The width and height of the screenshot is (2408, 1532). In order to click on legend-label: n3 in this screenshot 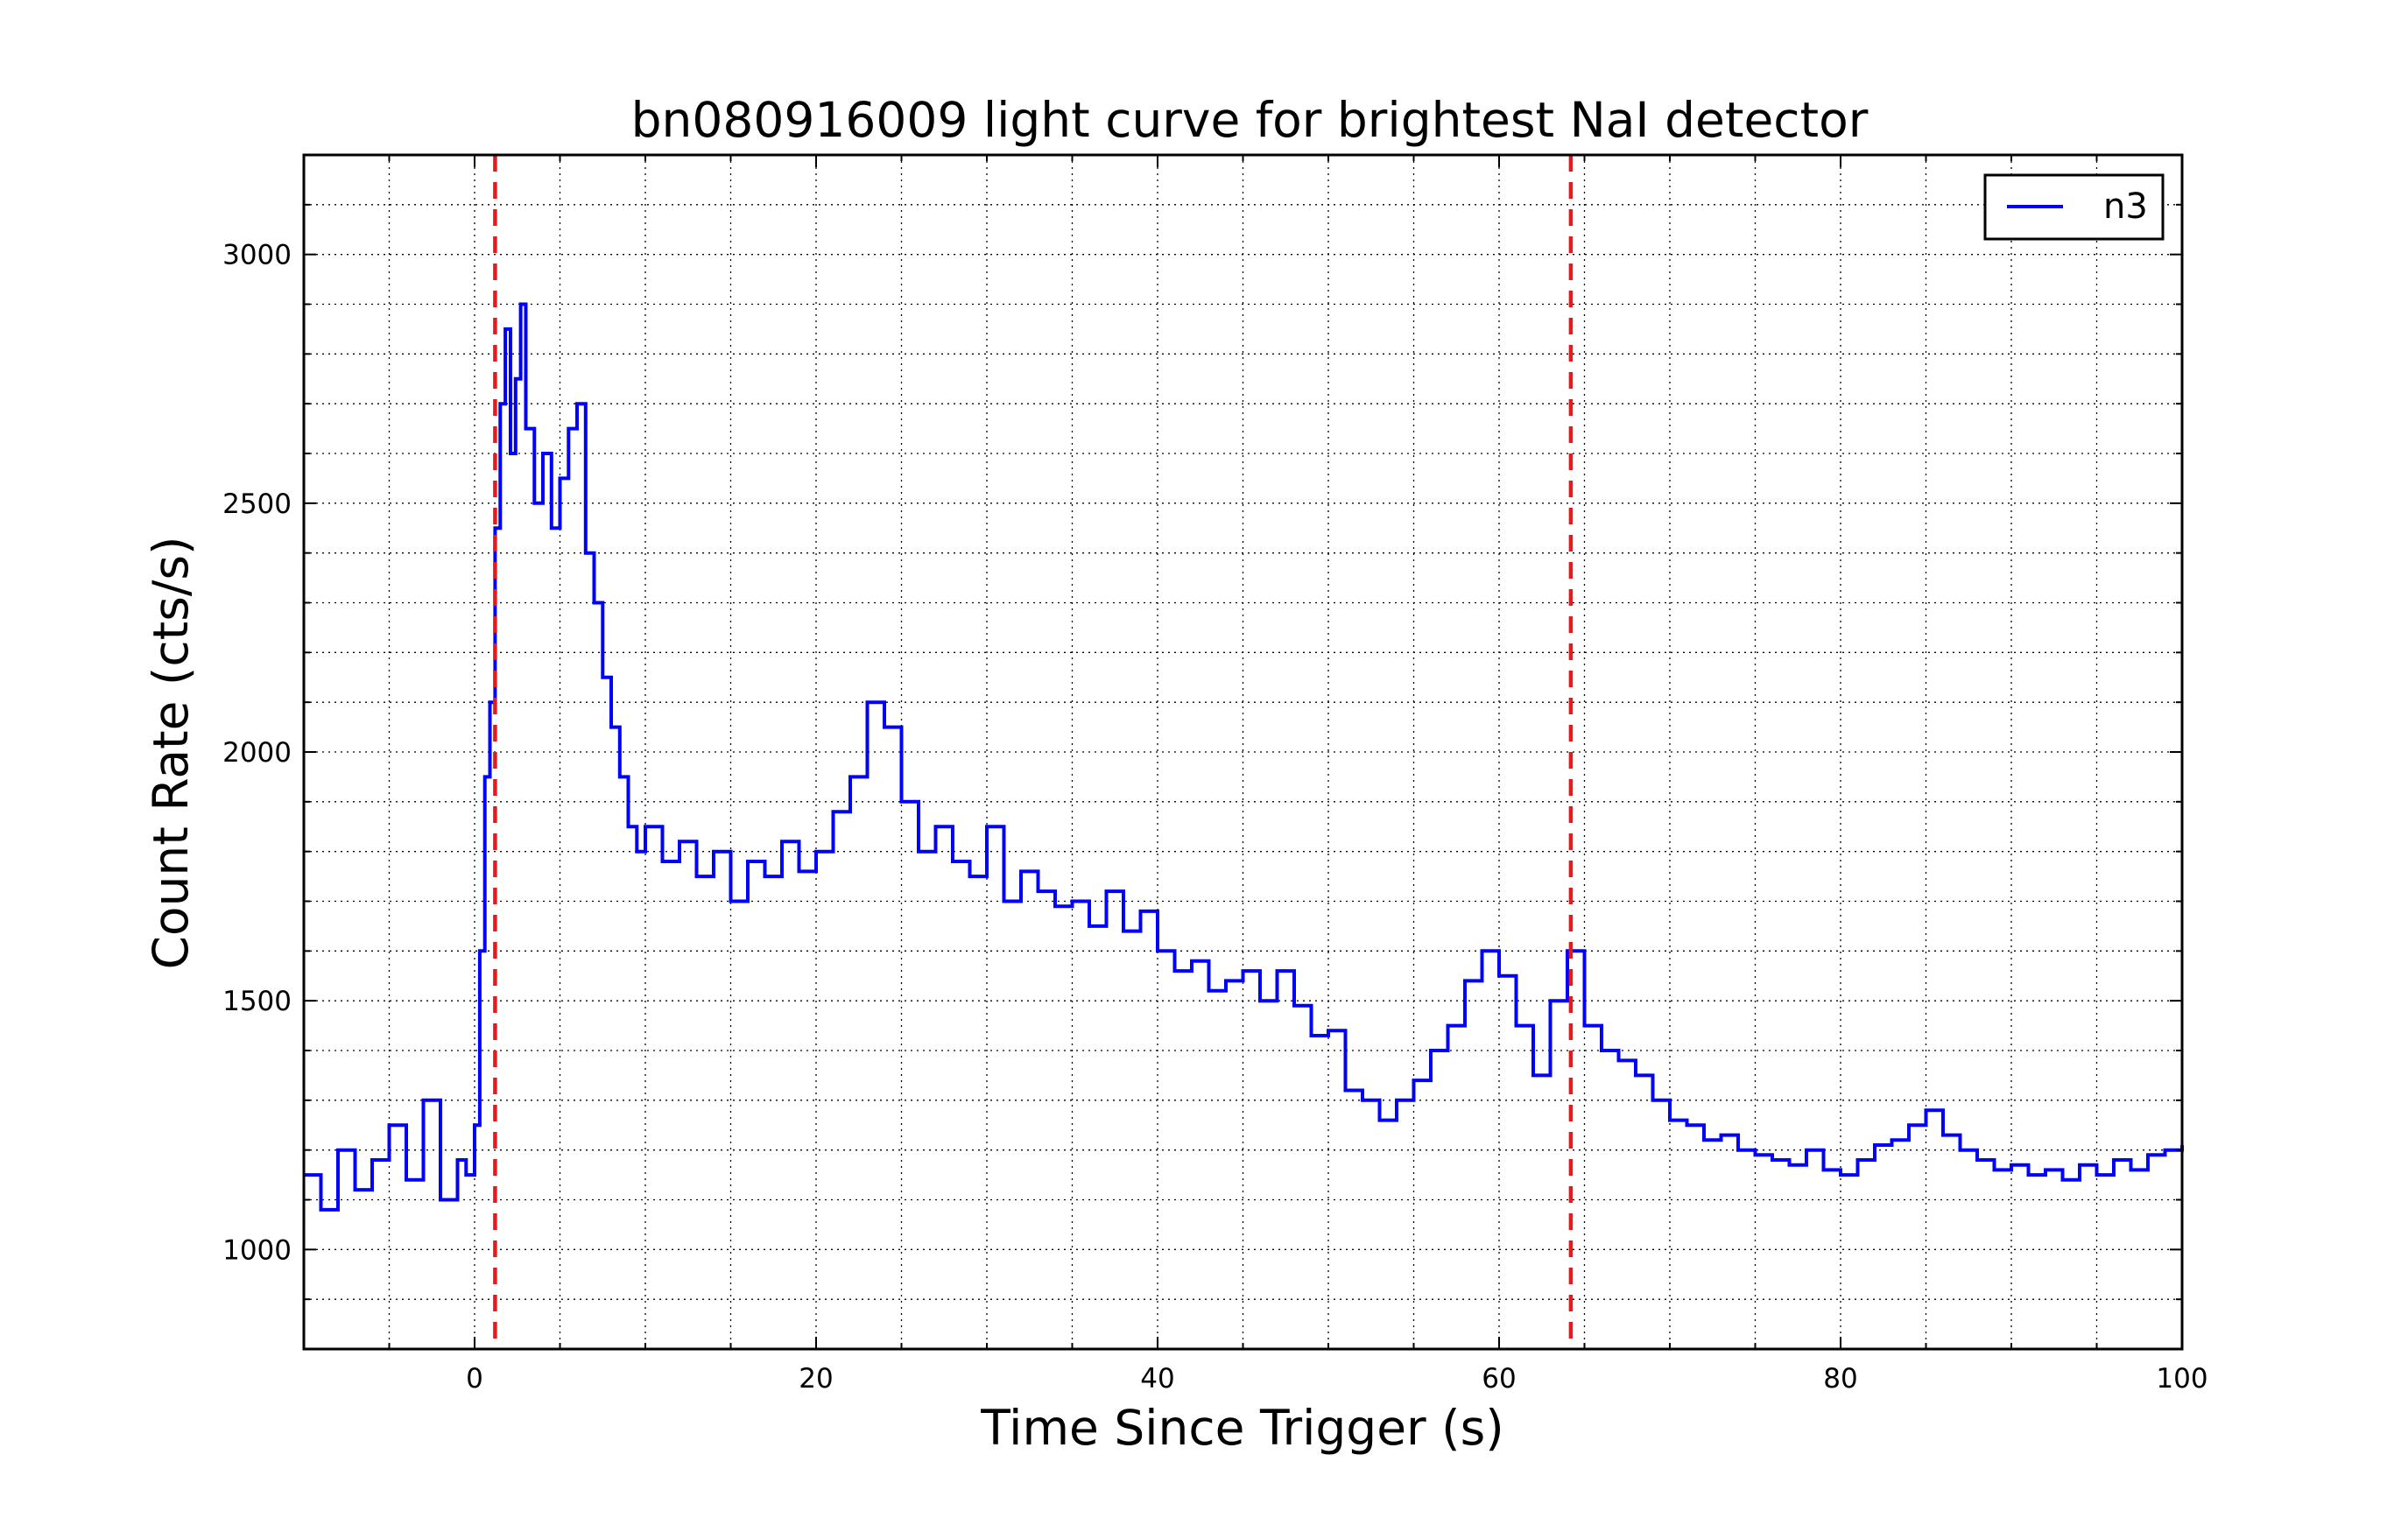, I will do `click(2125, 206)`.